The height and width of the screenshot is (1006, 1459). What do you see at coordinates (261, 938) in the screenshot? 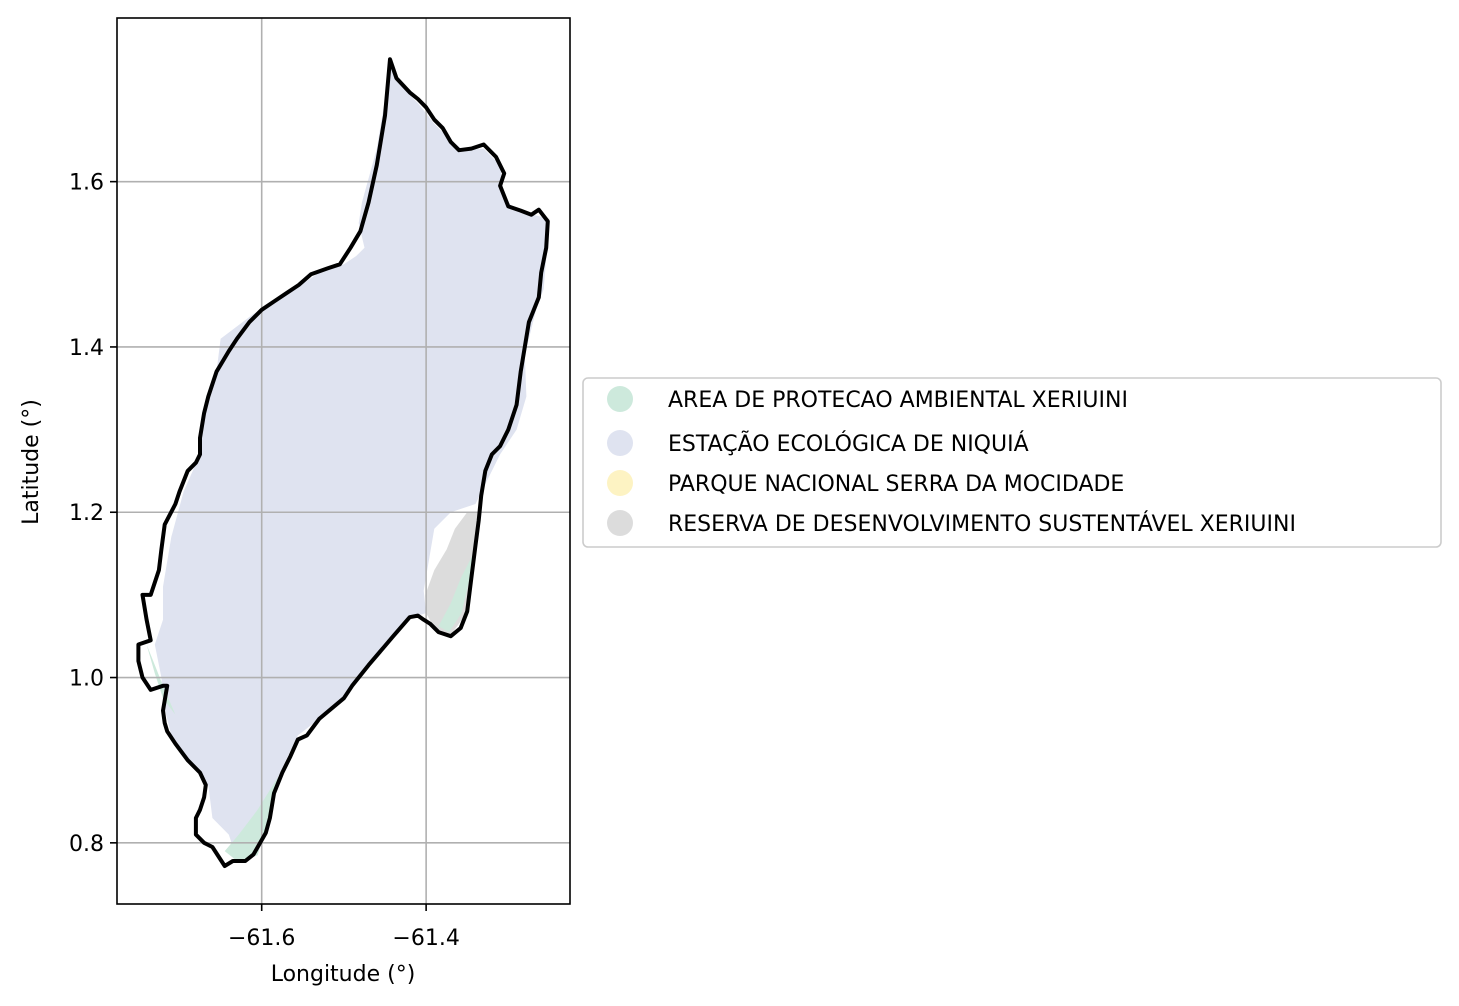
I see `x-tick-label-0: −61.6` at bounding box center [261, 938].